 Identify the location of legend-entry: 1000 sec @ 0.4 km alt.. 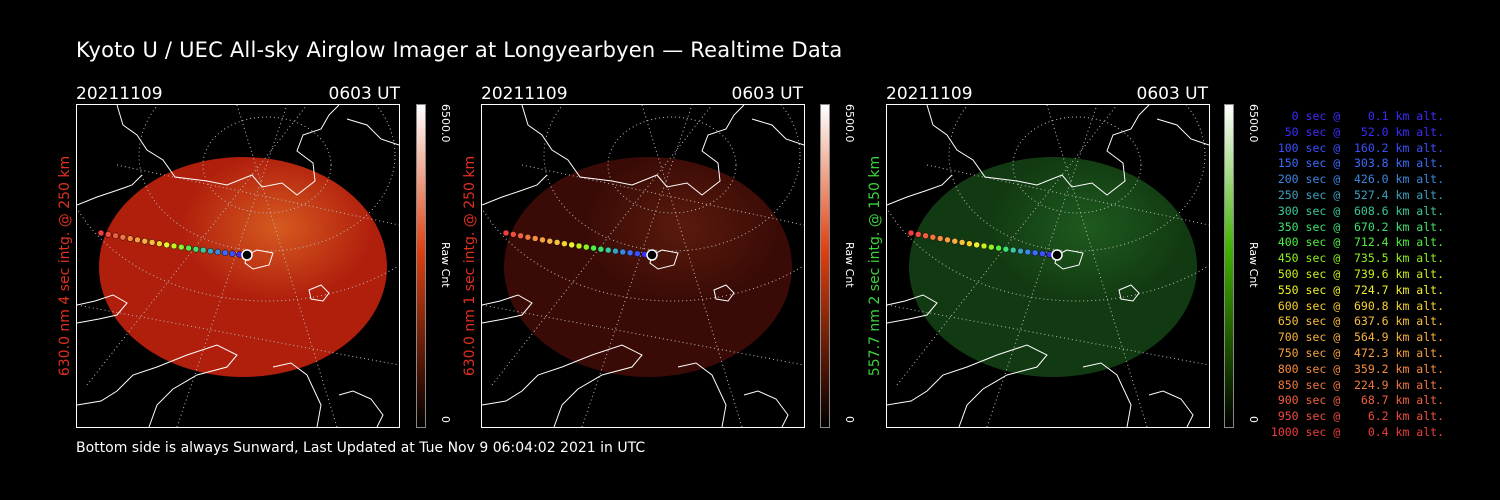
(1357, 431).